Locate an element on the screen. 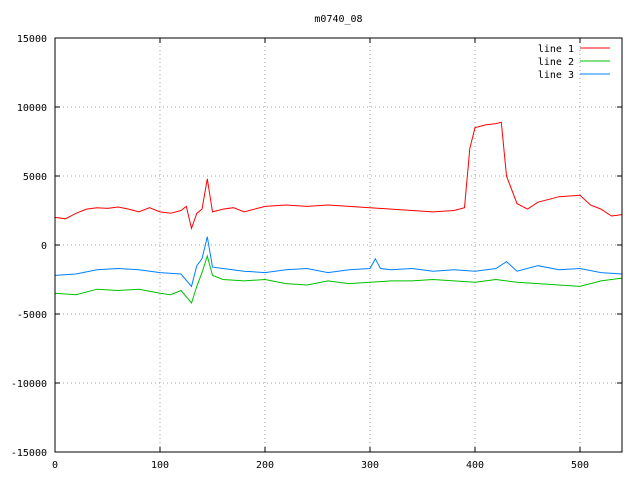 The image size is (640, 480). legend-label-3: line 3 is located at coordinates (556, 75).